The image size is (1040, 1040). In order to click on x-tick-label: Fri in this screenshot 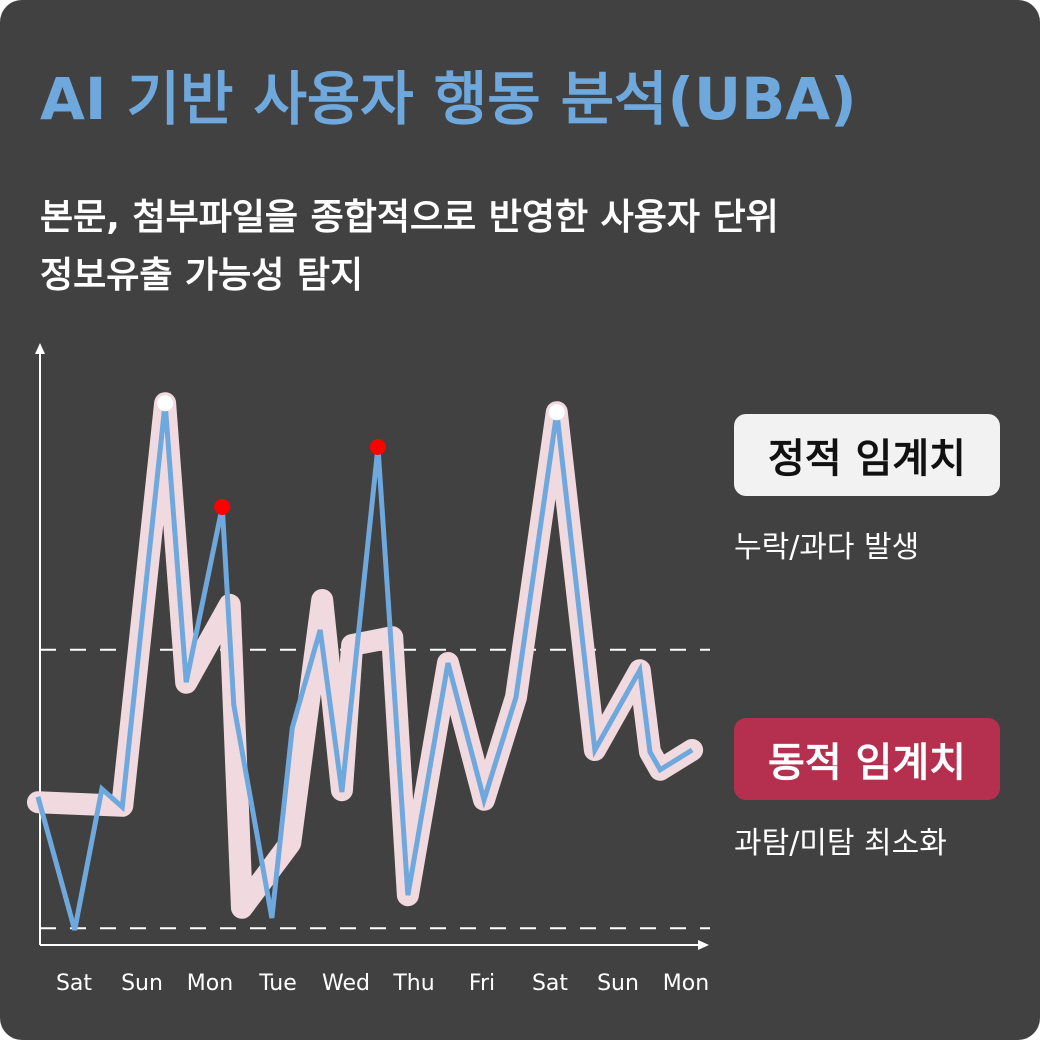, I will do `click(482, 983)`.